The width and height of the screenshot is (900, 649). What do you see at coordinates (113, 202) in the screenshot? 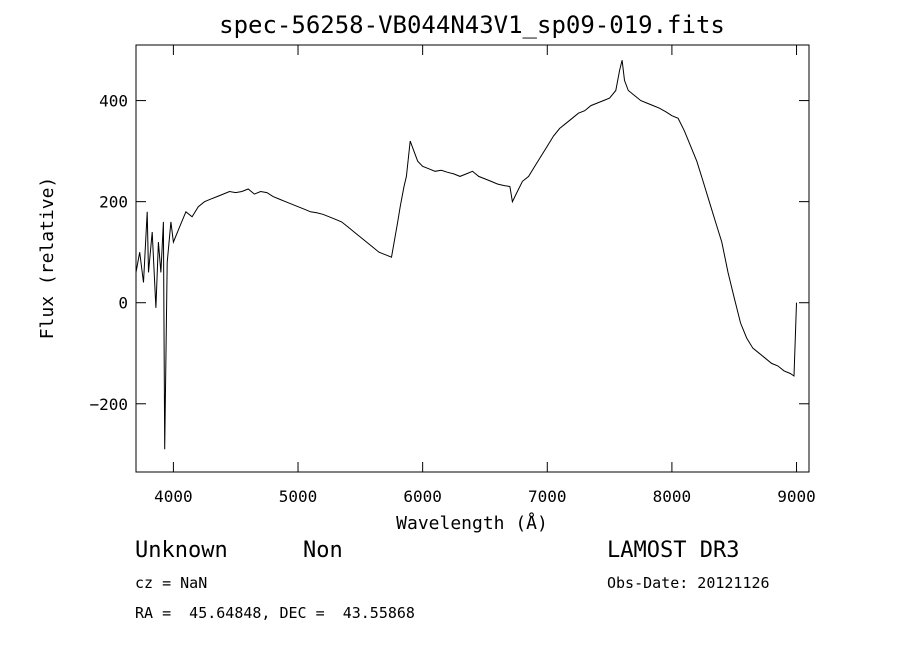
I see `y-tick-label: 200` at bounding box center [113, 202].